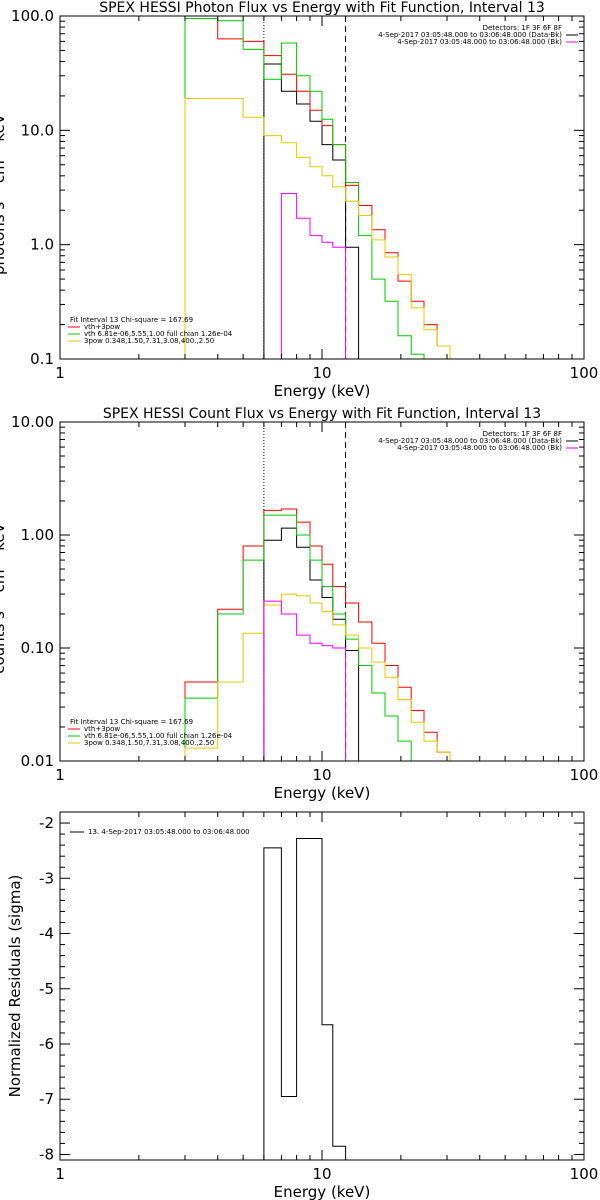 This screenshot has height=1200, width=600. I want to click on y-tick-label: 1.0, so click(42, 245).